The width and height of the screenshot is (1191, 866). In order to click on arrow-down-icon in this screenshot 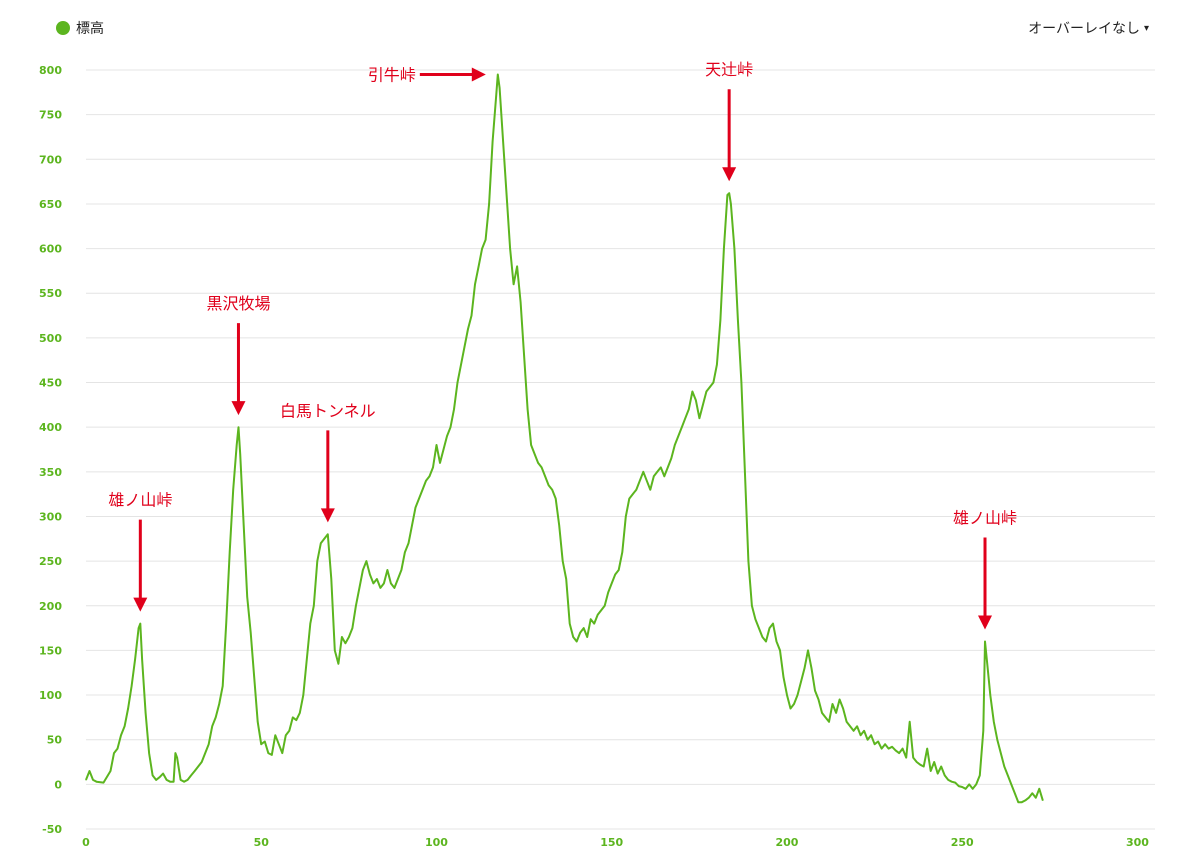, I will do `click(985, 622)`.